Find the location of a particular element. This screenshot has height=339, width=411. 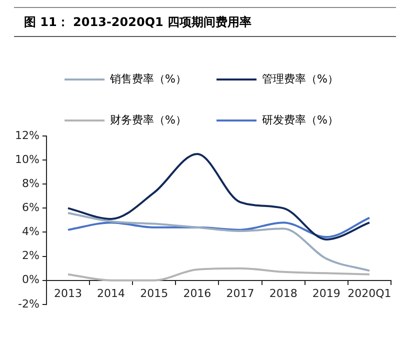

y-tick-label: 0% is located at coordinates (31, 279).